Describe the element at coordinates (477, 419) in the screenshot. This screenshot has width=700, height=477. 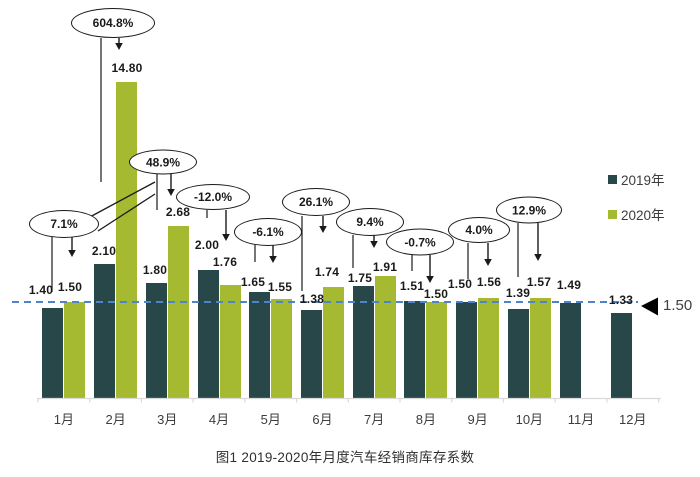
I see `x-axis-label-9月: 9月` at that location.